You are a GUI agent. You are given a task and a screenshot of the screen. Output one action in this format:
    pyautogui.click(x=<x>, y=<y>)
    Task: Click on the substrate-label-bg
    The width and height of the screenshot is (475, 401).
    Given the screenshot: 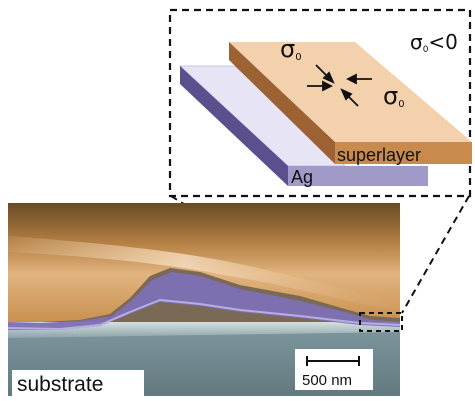 What is the action you would take?
    pyautogui.click(x=78, y=383)
    